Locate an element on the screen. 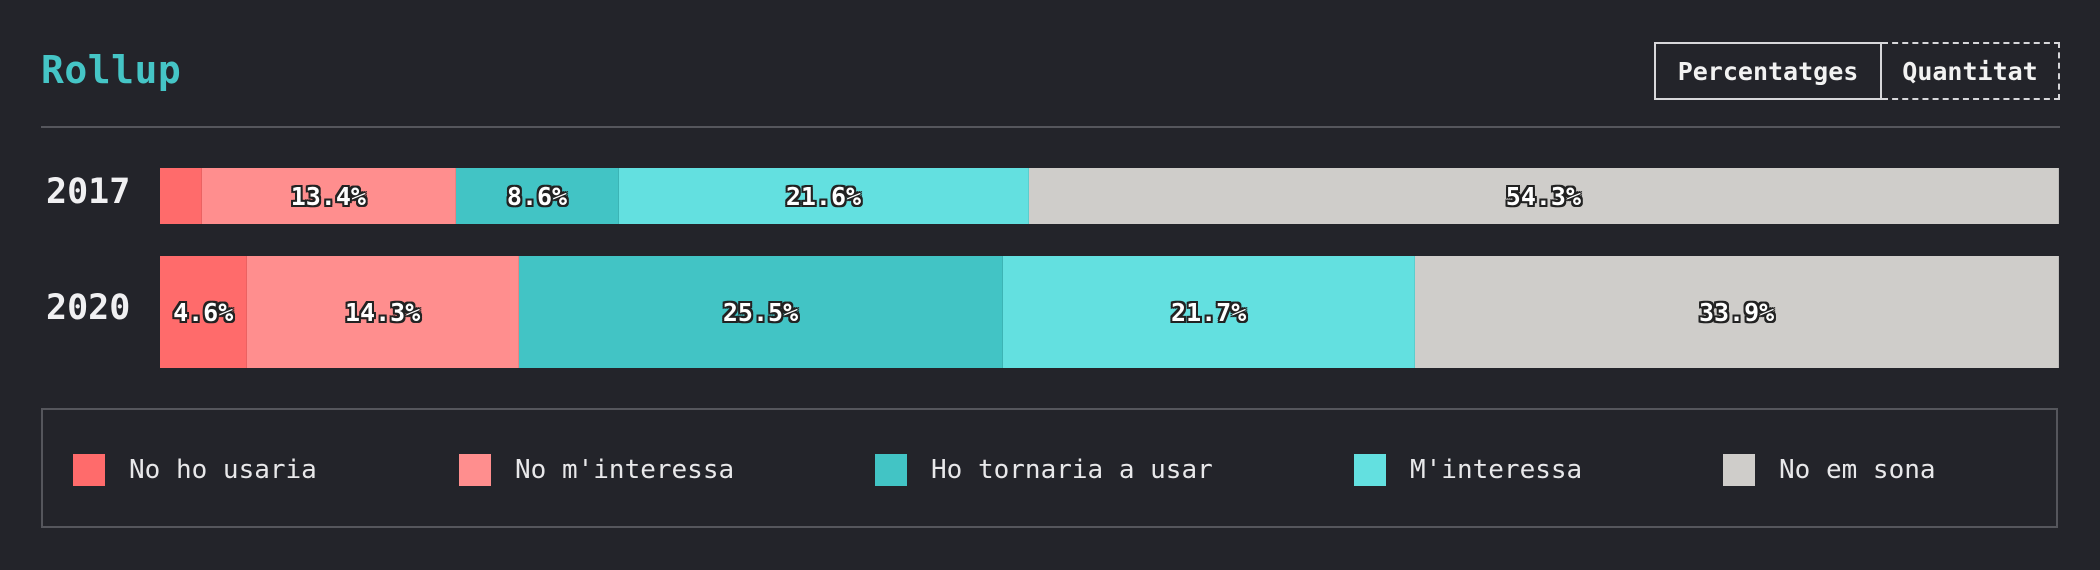  data-label: 14.3% is located at coordinates (382, 312).